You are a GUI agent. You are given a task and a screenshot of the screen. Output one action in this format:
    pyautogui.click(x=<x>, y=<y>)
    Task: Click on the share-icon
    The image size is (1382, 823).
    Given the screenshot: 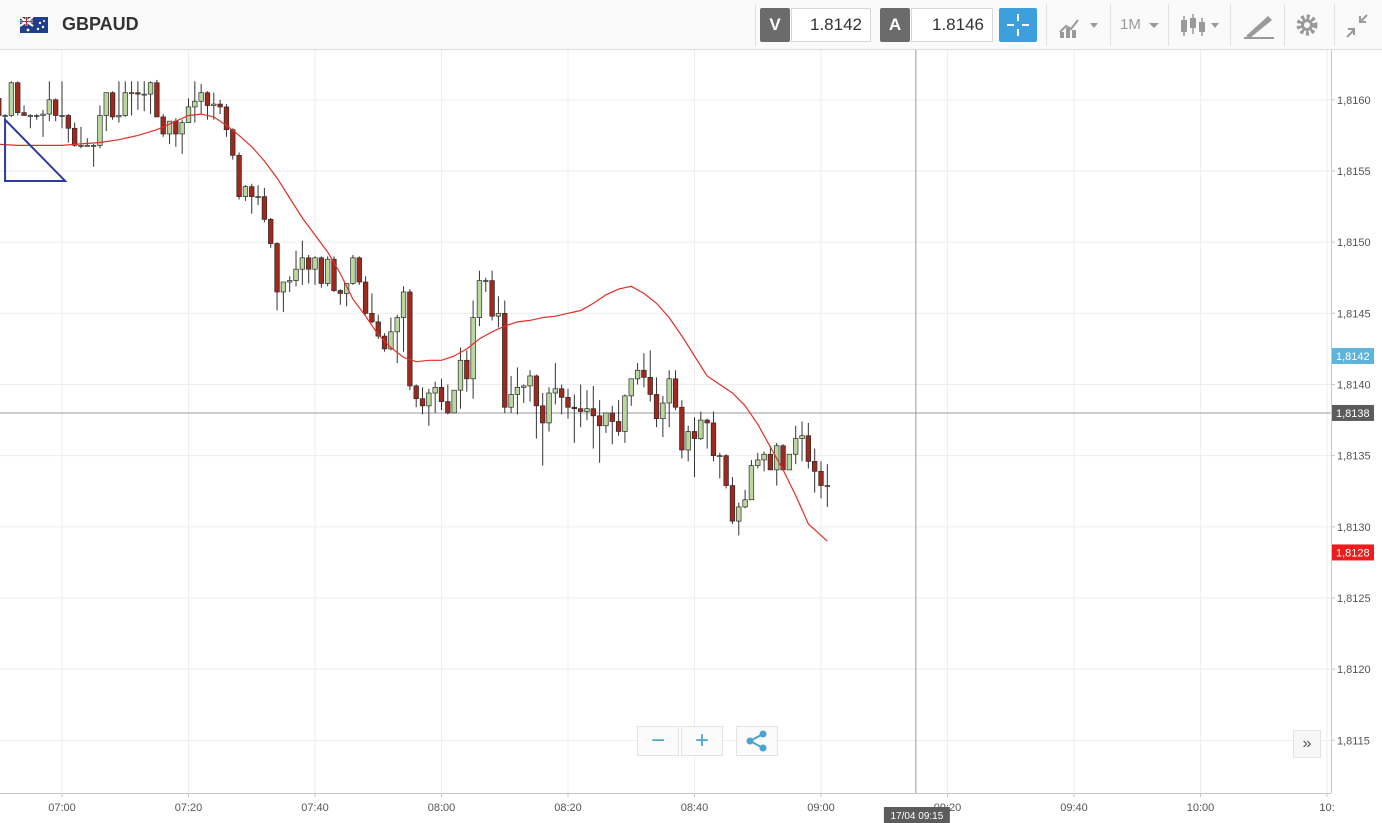 What is the action you would take?
    pyautogui.click(x=756, y=741)
    